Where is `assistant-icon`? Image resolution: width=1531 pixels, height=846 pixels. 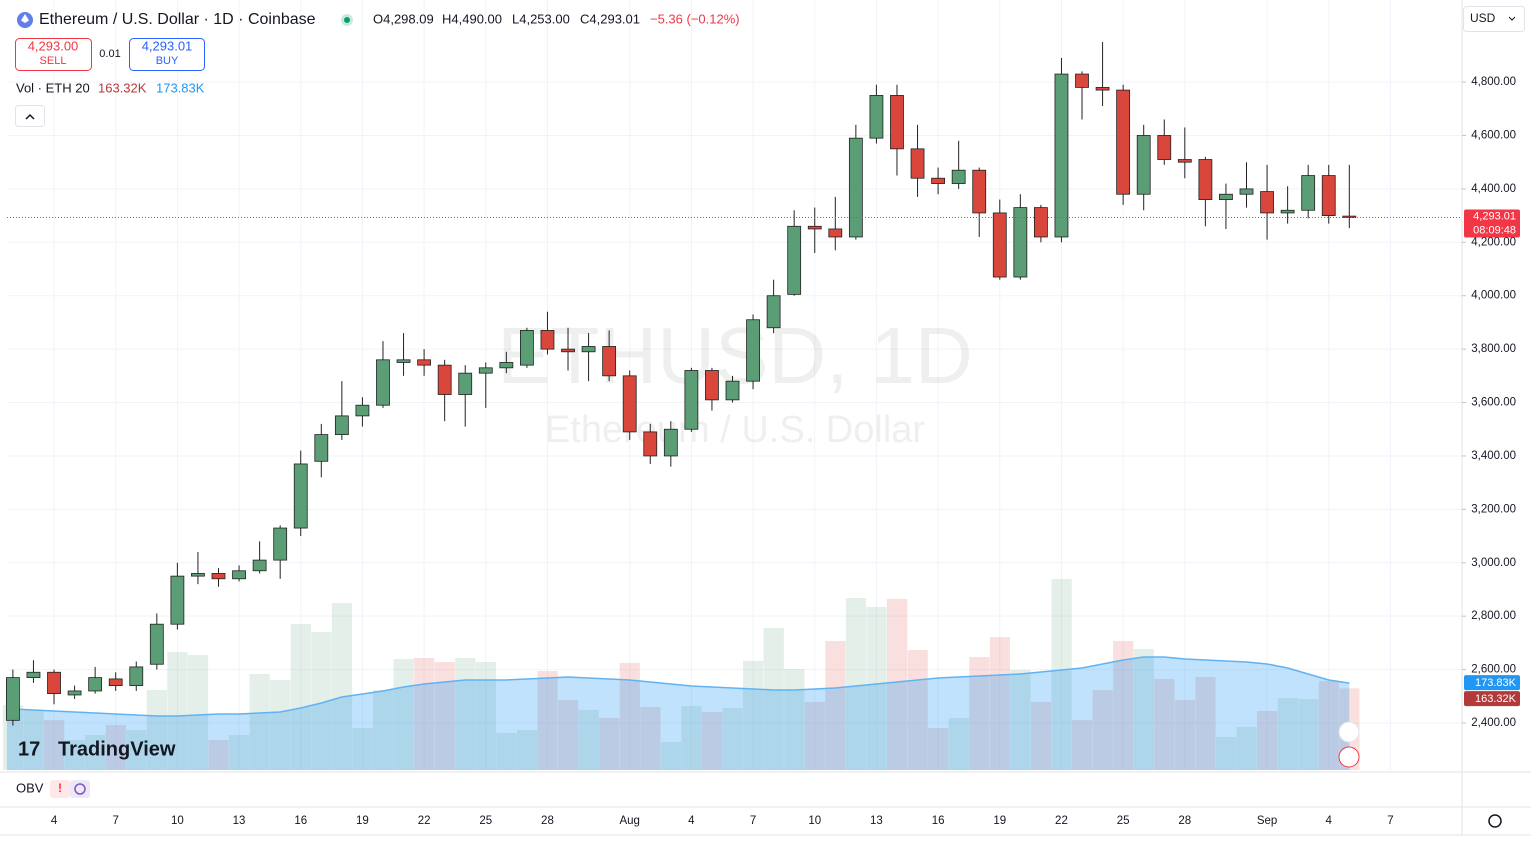
assistant-icon is located at coordinates (1349, 732).